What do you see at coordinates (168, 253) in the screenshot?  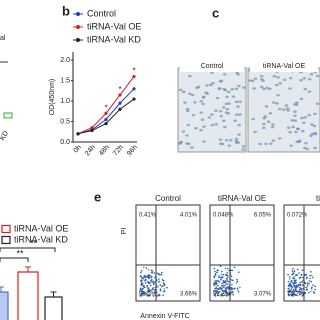 I see `plot-frame` at bounding box center [168, 253].